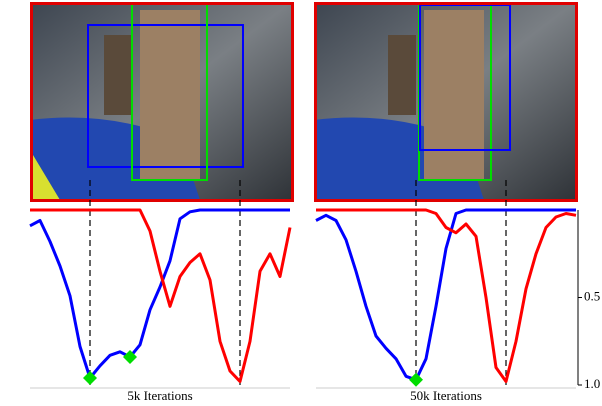 This screenshot has width=602, height=406. I want to click on x-axis-label: 50k Iterations, so click(446, 395).